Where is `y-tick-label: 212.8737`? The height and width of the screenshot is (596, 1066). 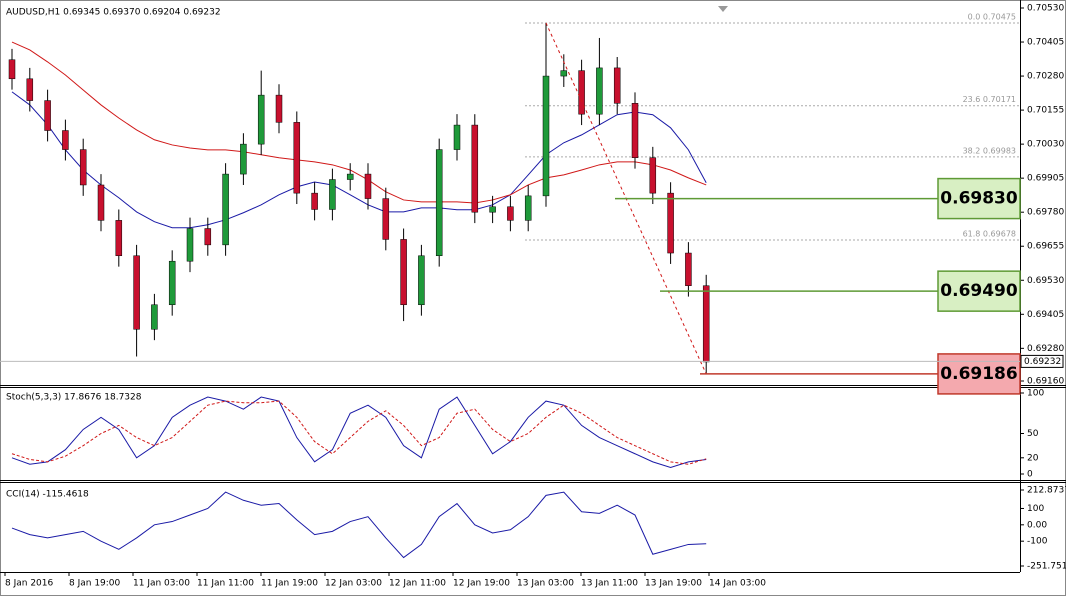
y-tick-label: 212.8737 is located at coordinates (1046, 491).